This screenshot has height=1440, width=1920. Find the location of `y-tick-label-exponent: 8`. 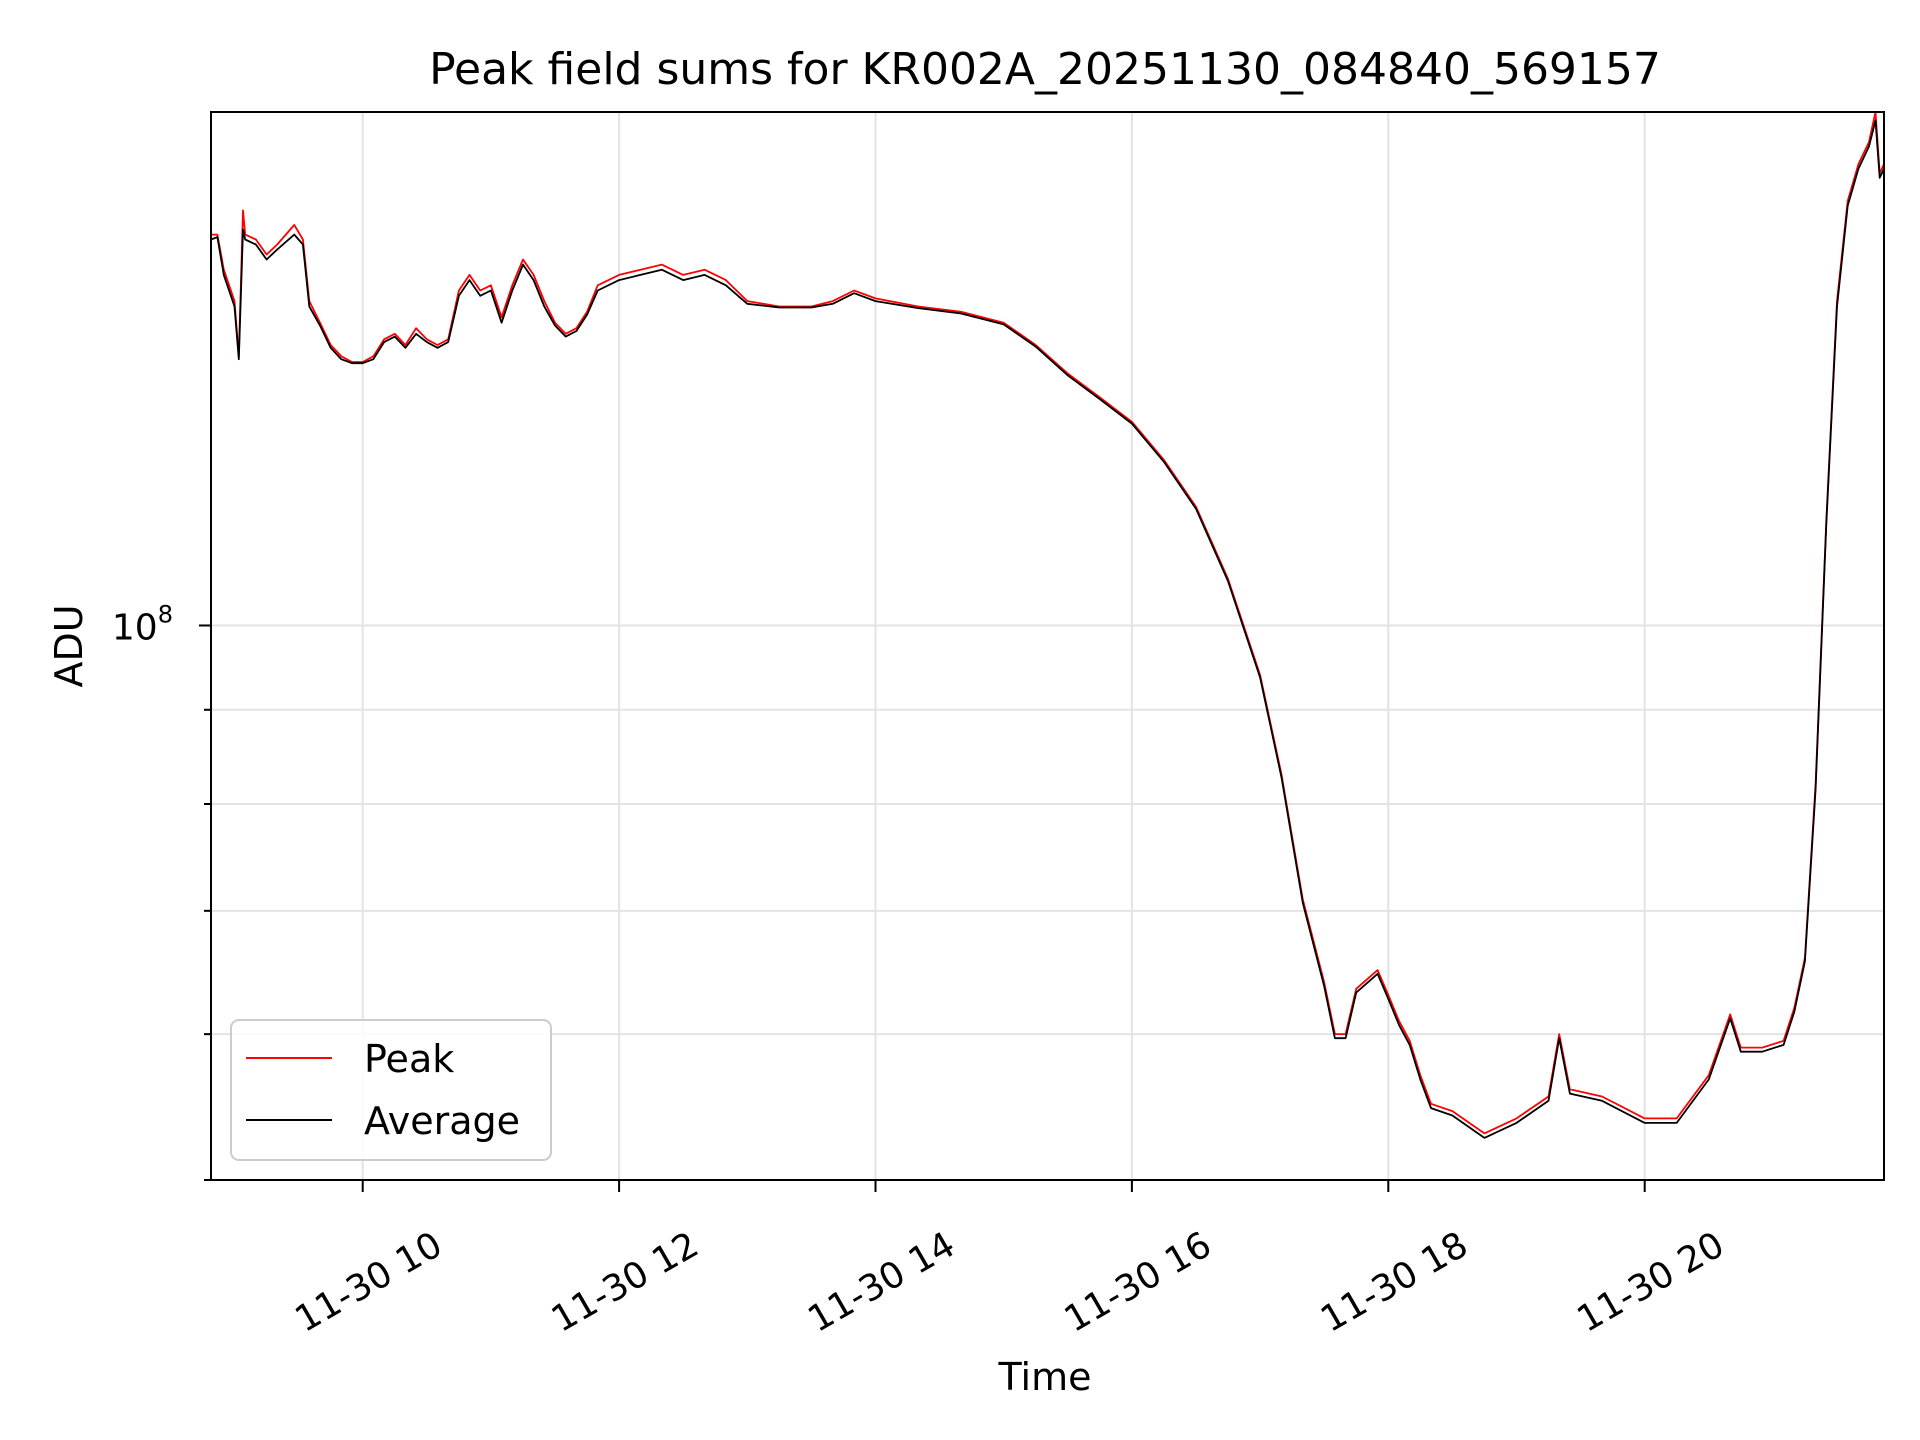

y-tick-label-exponent: 8 is located at coordinates (165, 614).